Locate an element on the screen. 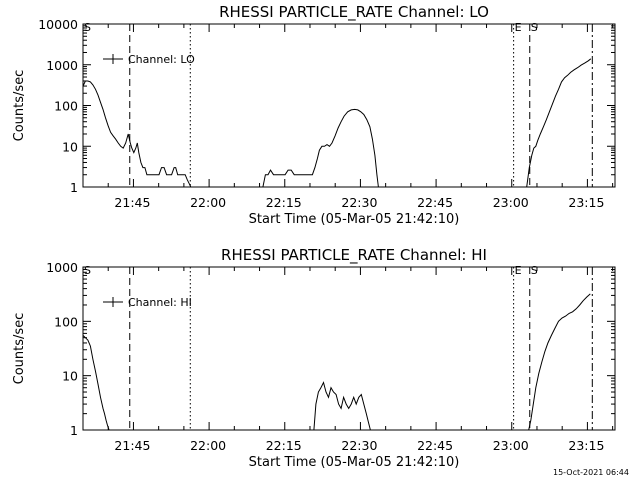 Image resolution: width=640 pixels, height=480 pixels. y-tick-label: 10000 is located at coordinates (58, 24).